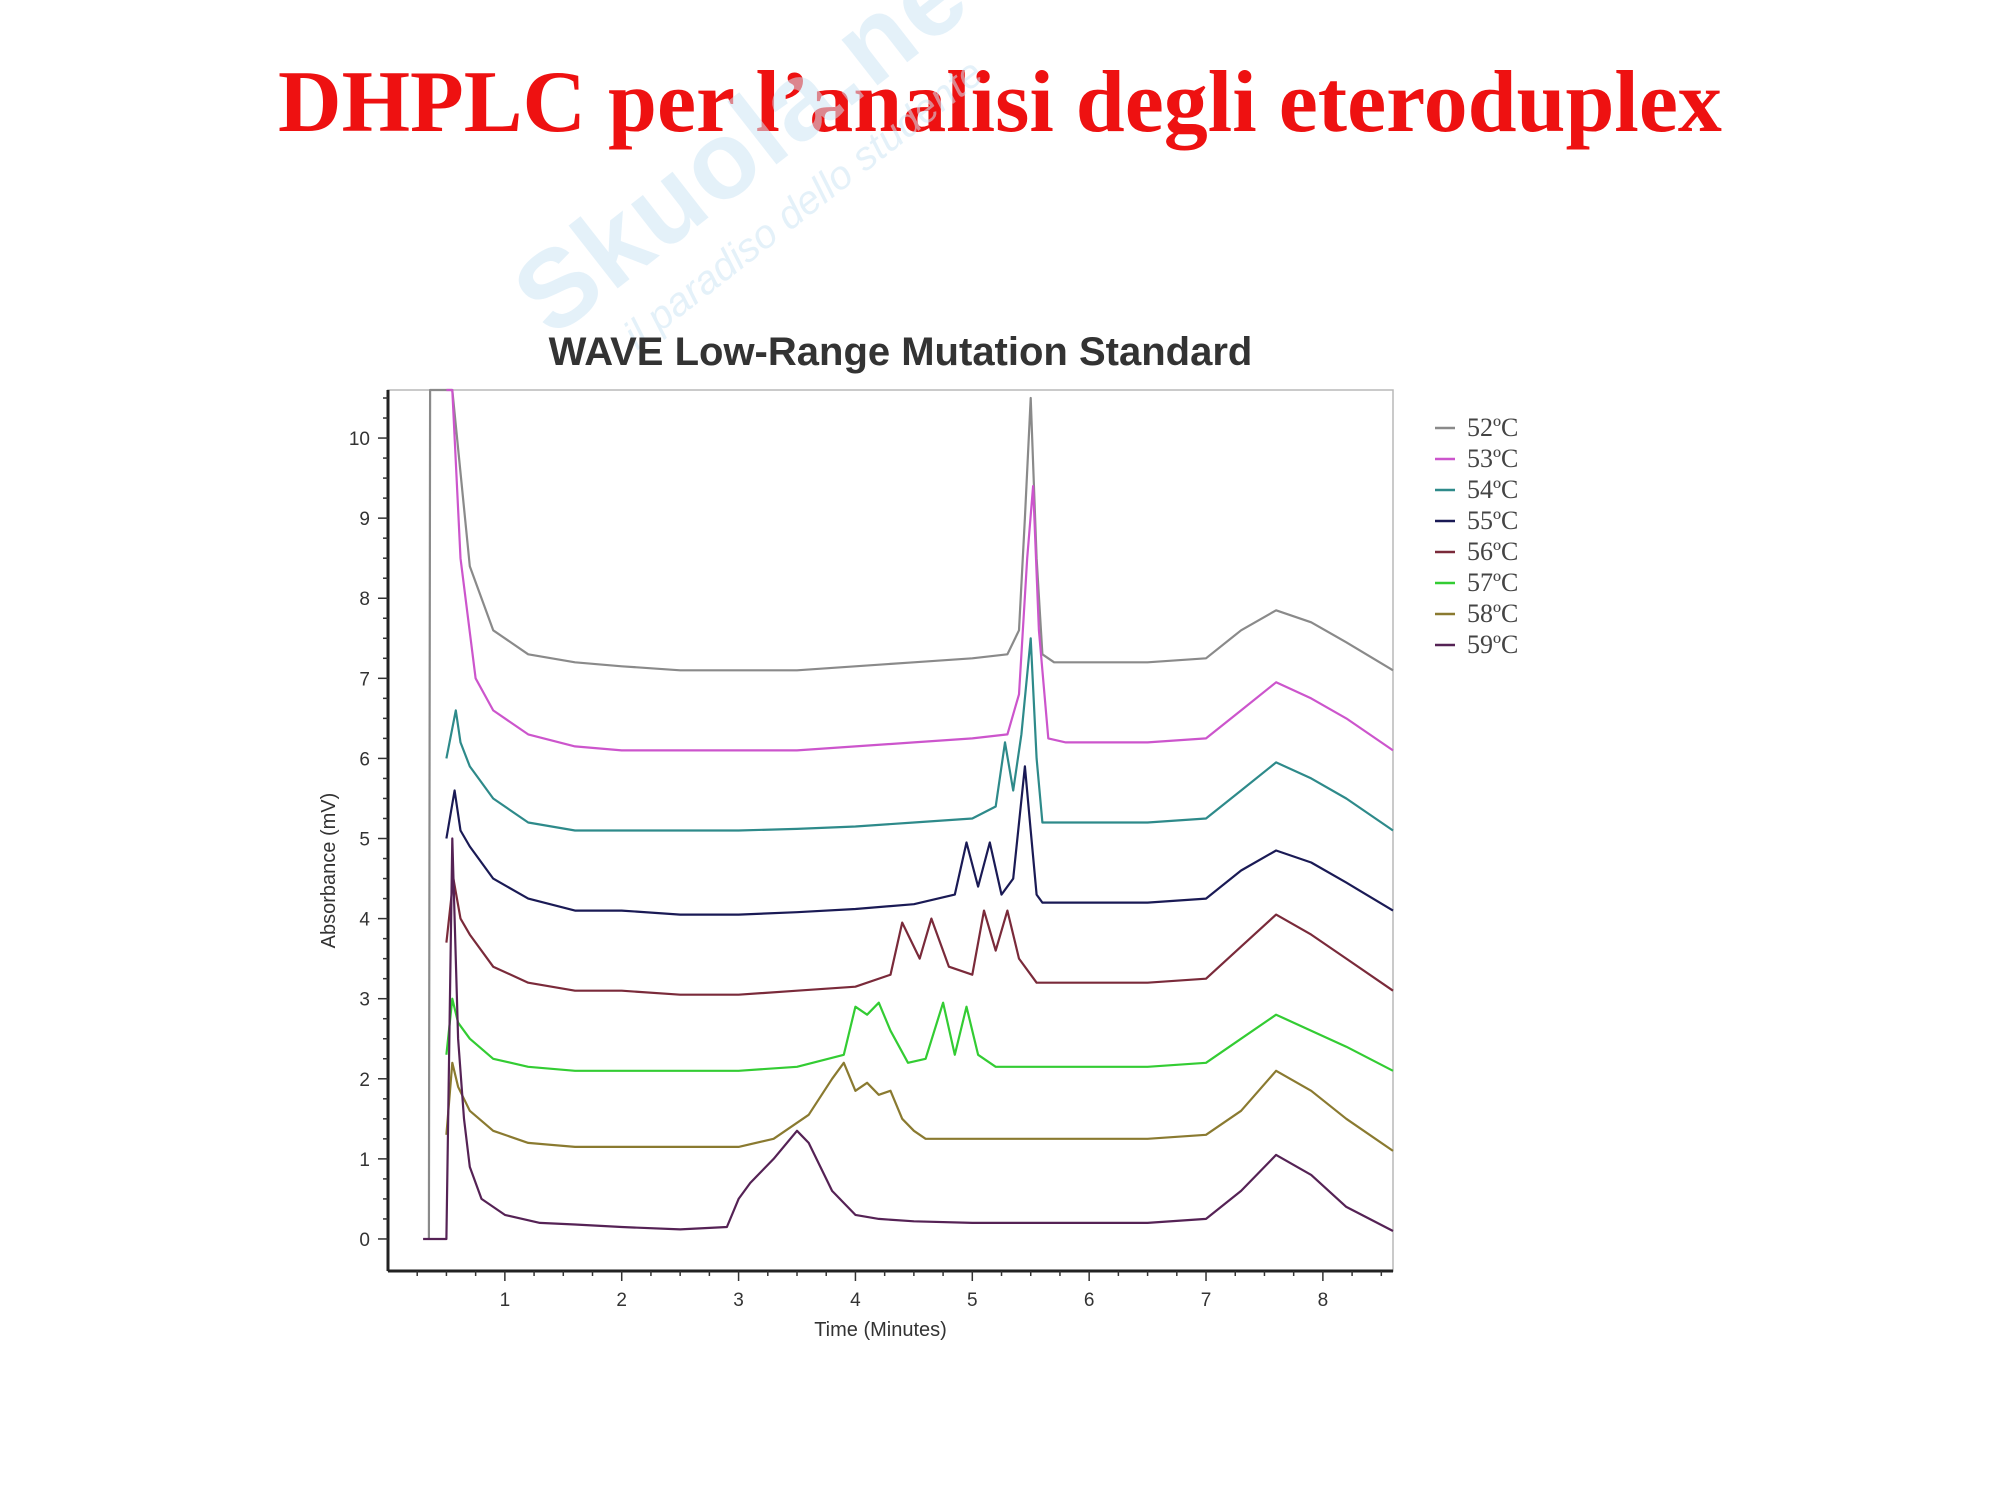 This screenshot has width=2000, height=1500. What do you see at coordinates (901, 352) in the screenshot?
I see `chart-title: WAVE Low-Range Mutation Standard` at bounding box center [901, 352].